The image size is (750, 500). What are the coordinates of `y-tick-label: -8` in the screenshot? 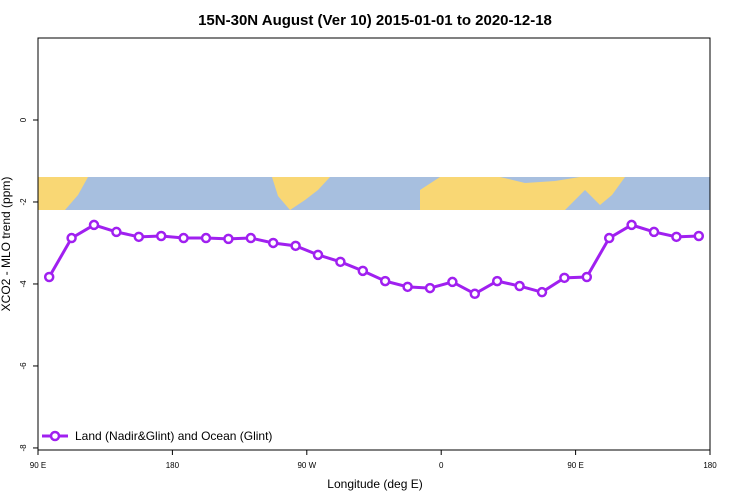 It's located at (23, 448).